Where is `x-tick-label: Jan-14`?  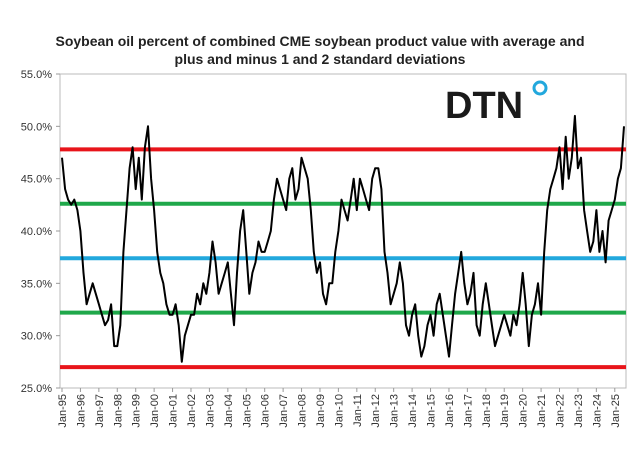 x-tick-label: Jan-14 is located at coordinates (413, 411).